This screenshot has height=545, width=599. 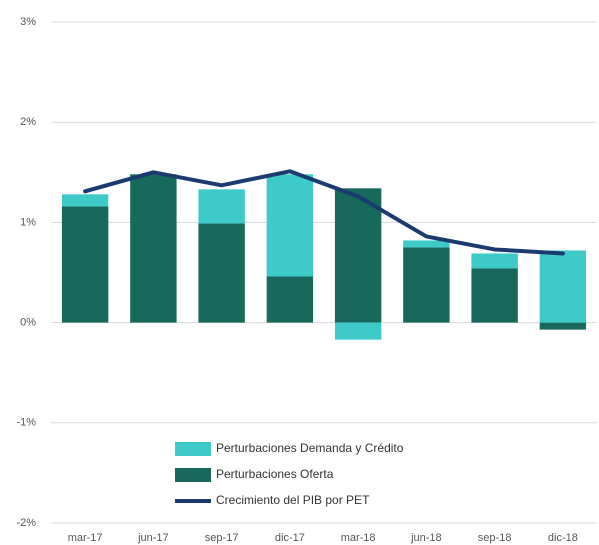 What do you see at coordinates (85, 538) in the screenshot?
I see `x-tick-label: mar-17` at bounding box center [85, 538].